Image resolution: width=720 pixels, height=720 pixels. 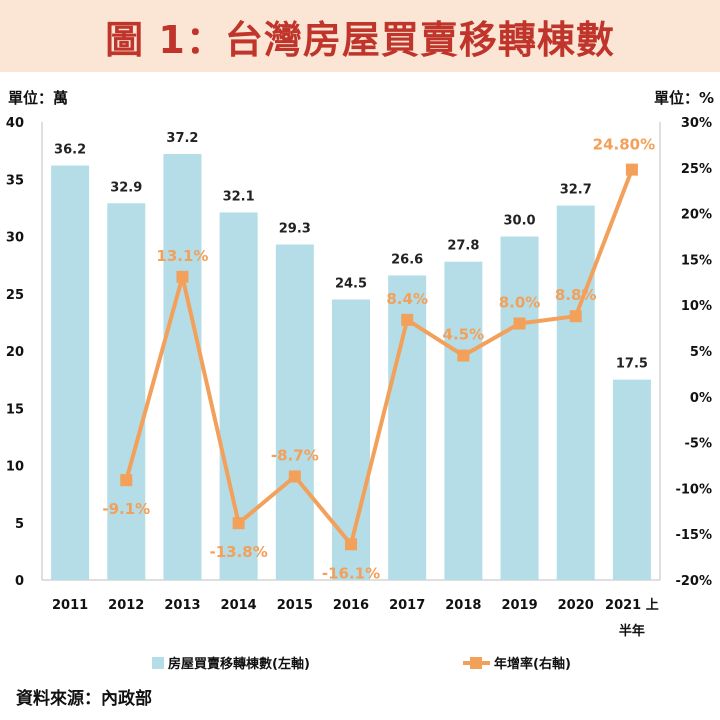 I want to click on right-tick-label: 15%, so click(x=696, y=260).